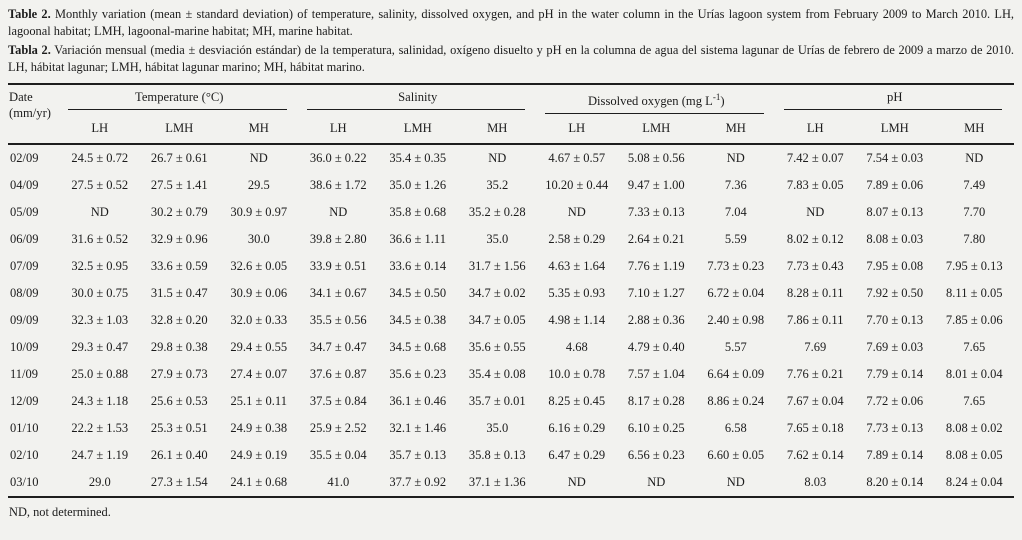 Image resolution: width=1022 pixels, height=540 pixels. What do you see at coordinates (179, 128) in the screenshot?
I see `subheader-temperature-lmh: LMH` at bounding box center [179, 128].